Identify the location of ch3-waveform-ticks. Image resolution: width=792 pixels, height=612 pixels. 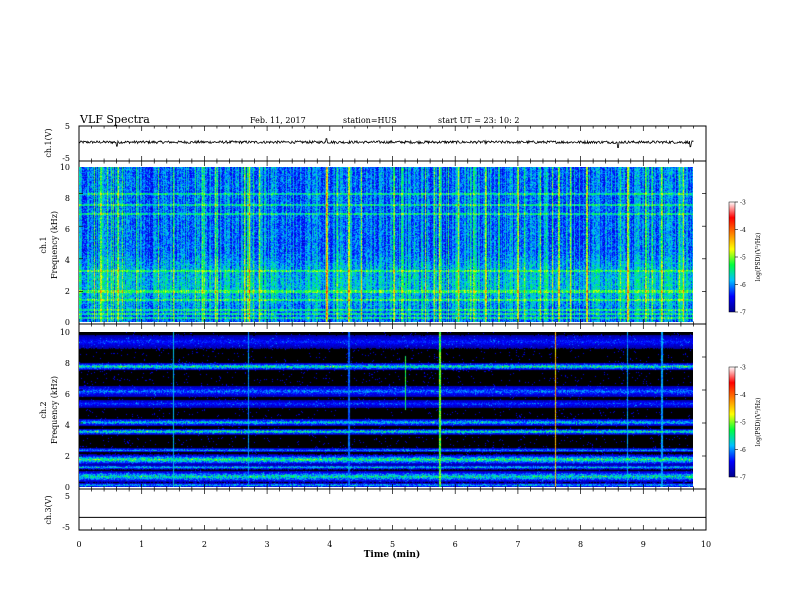
(392, 509).